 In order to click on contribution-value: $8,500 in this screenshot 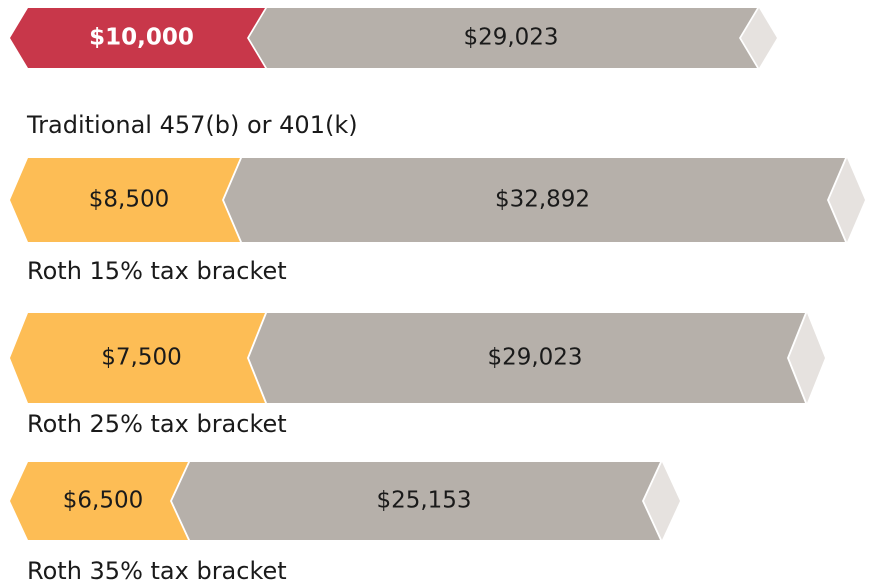, I will do `click(129, 200)`.